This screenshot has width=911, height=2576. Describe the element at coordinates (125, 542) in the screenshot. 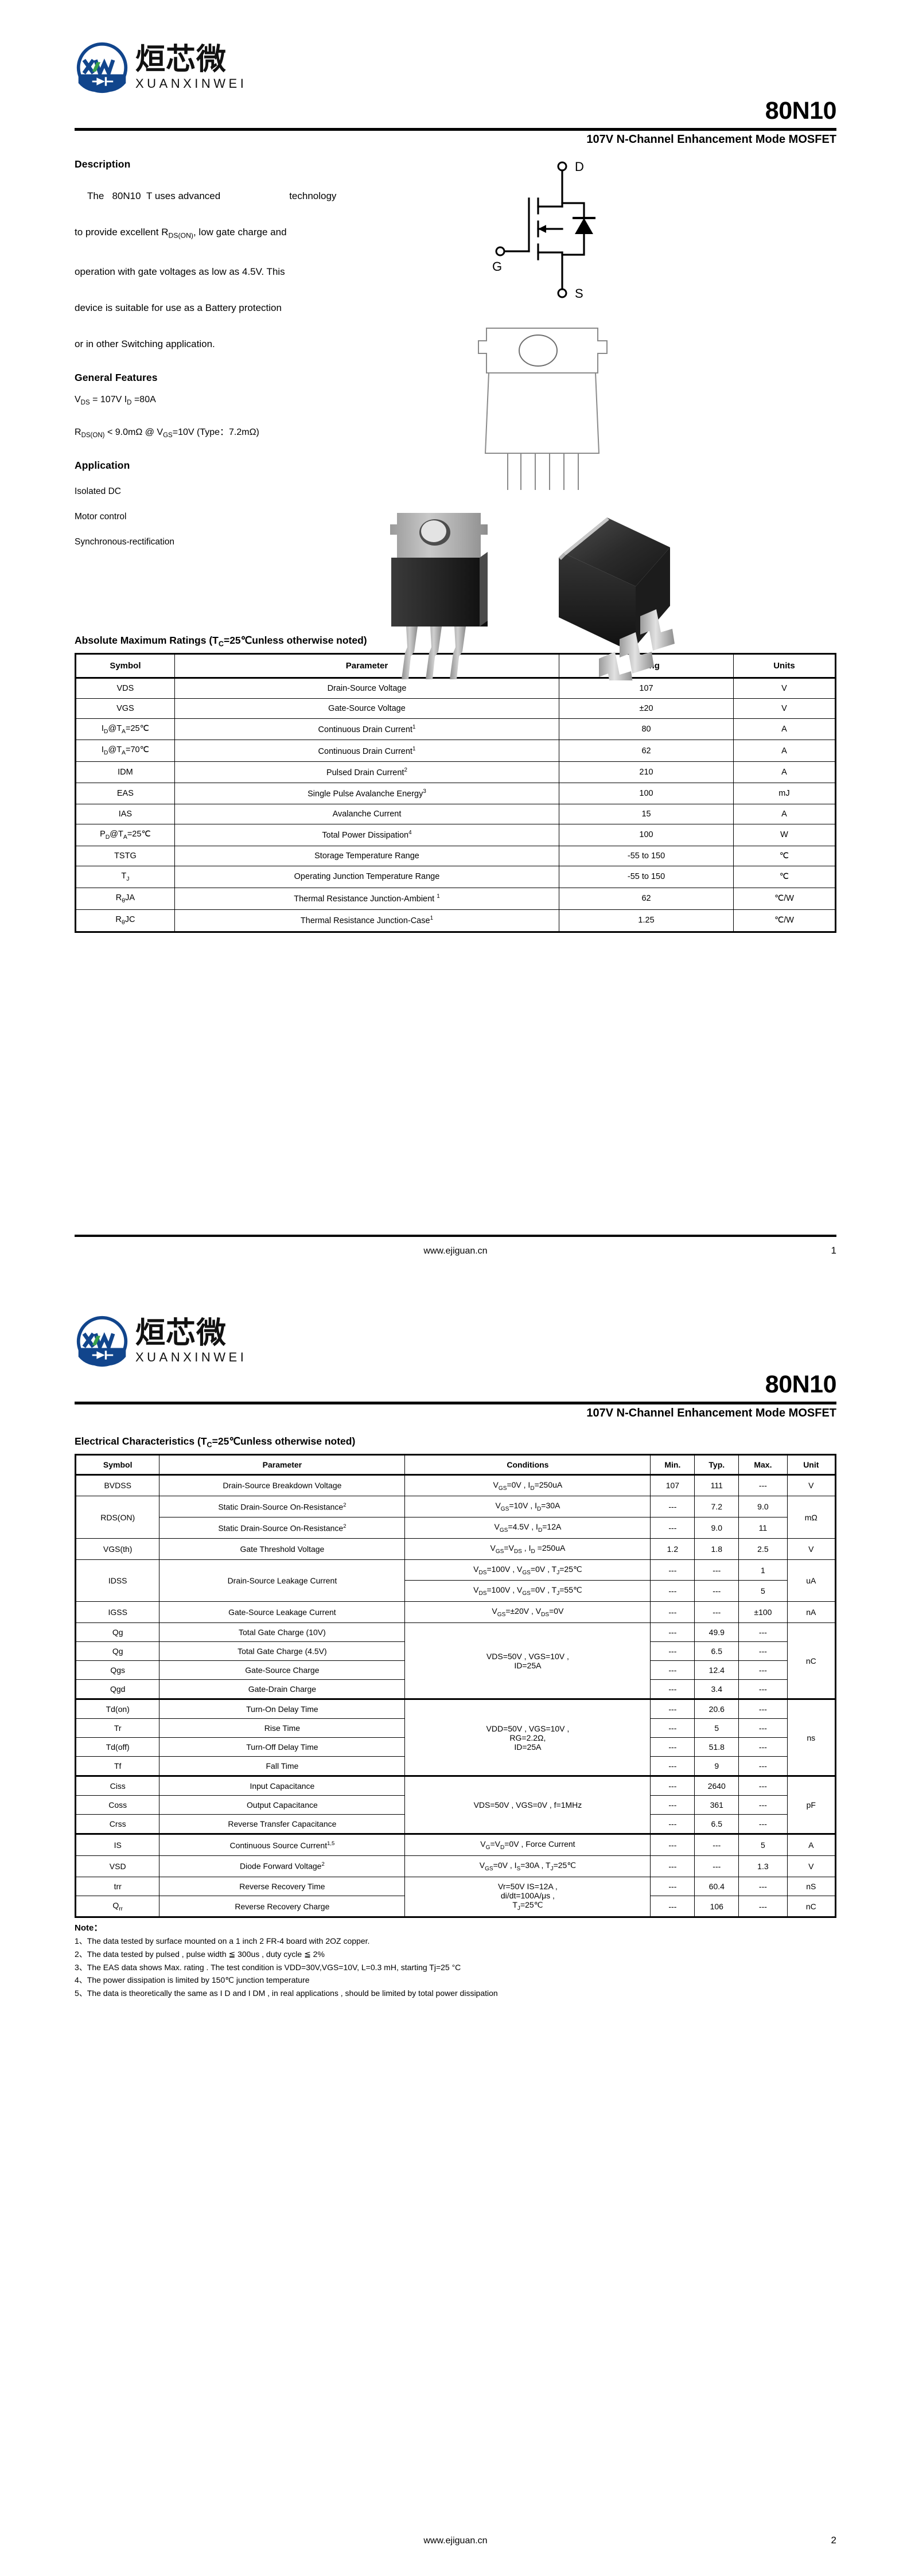

I see `application-item-2: Synchronous-rectification` at that location.